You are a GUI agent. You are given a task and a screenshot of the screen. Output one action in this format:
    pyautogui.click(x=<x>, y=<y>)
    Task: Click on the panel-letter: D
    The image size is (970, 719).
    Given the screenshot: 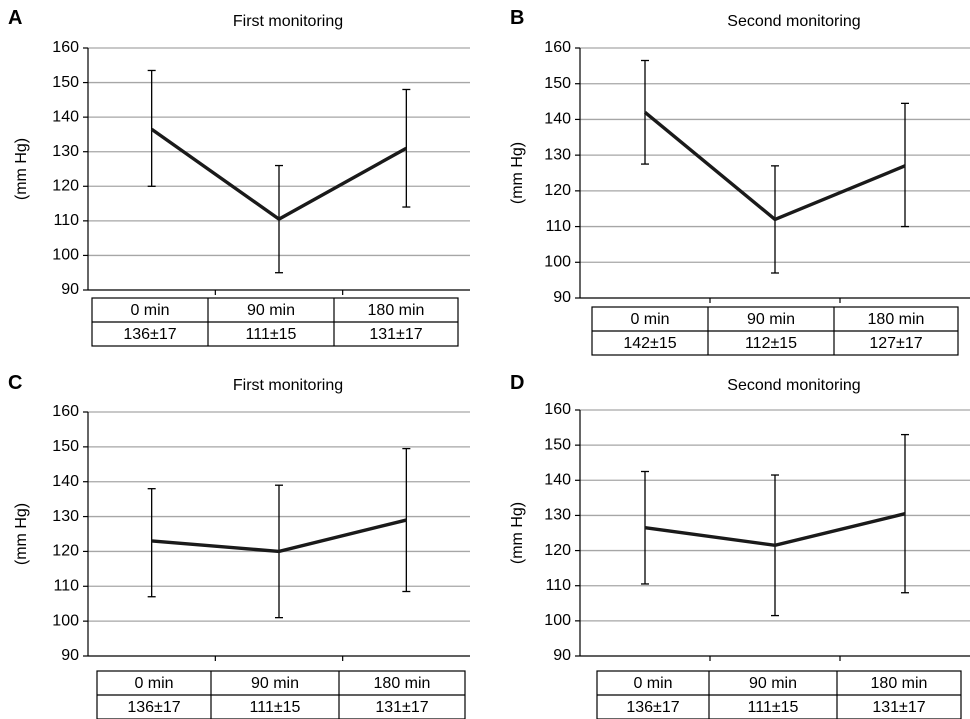 What is the action you would take?
    pyautogui.click(x=517, y=383)
    